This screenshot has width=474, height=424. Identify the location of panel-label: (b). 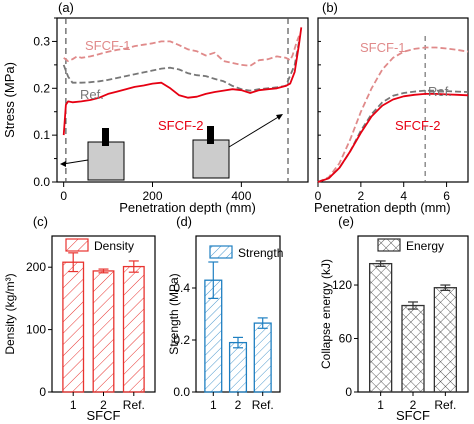
(330, 7).